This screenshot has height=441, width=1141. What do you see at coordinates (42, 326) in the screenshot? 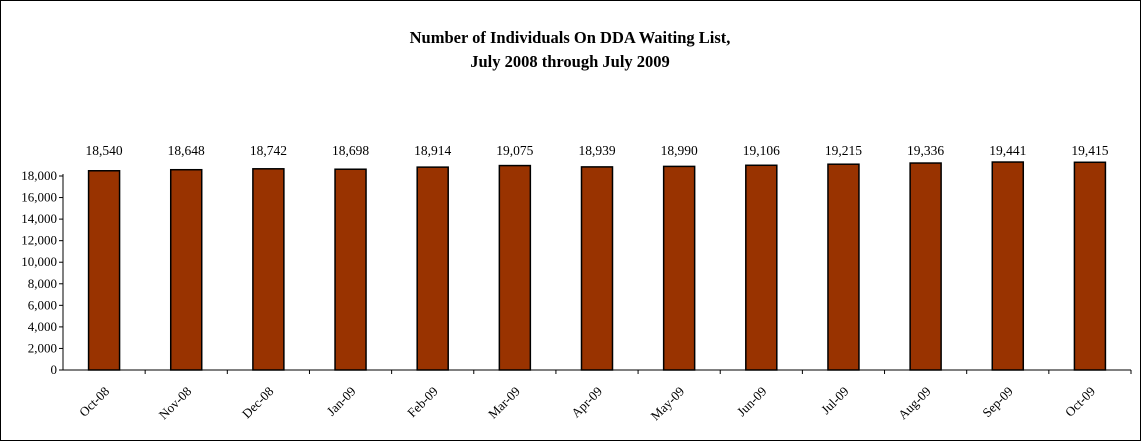
I see `y-tick-label: 4,000` at bounding box center [42, 326].